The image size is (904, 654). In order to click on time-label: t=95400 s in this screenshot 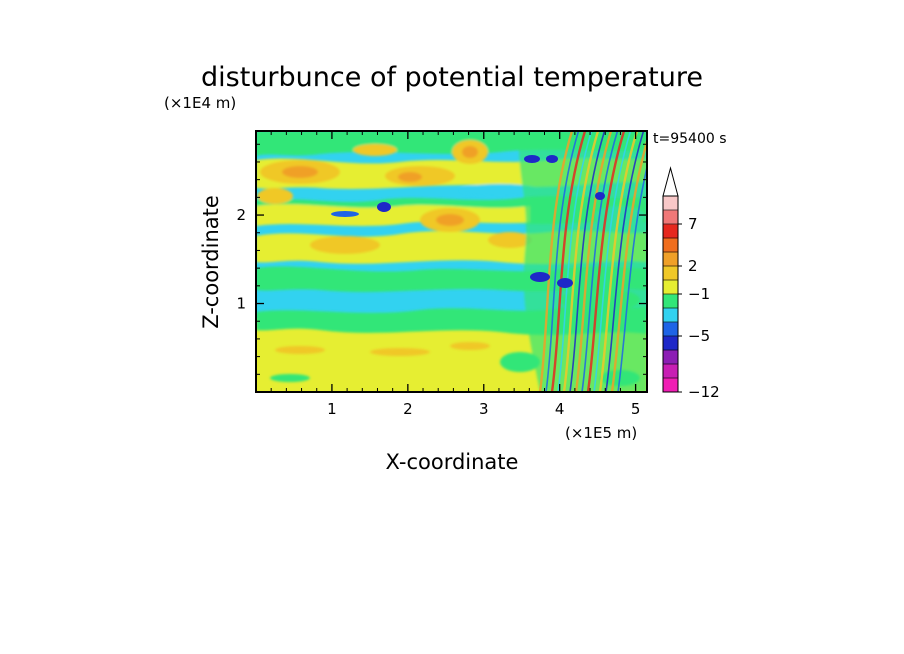, I will do `click(690, 139)`.